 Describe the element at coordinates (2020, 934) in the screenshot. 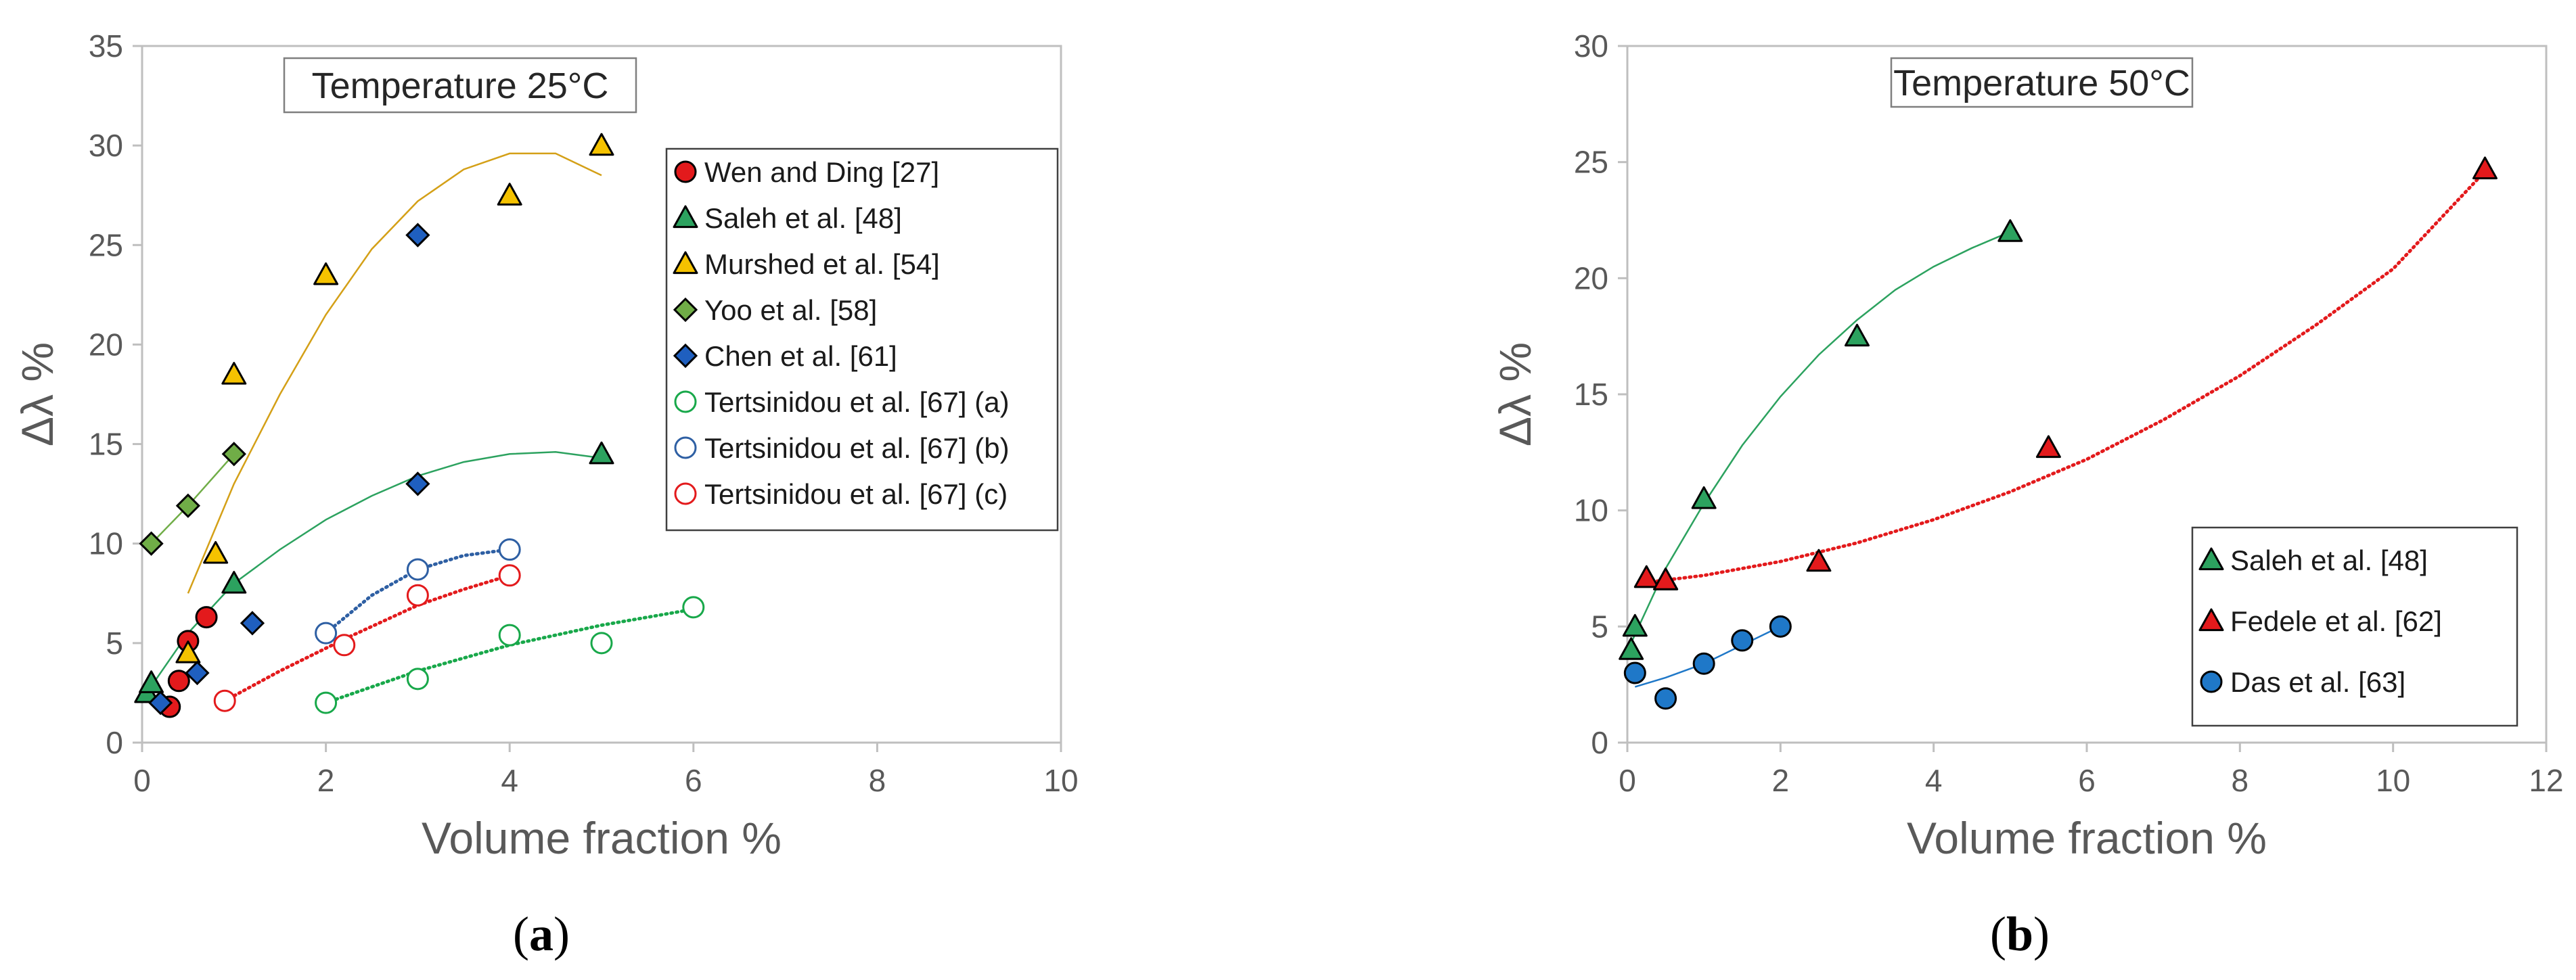

I see `panel-label: (b)` at that location.